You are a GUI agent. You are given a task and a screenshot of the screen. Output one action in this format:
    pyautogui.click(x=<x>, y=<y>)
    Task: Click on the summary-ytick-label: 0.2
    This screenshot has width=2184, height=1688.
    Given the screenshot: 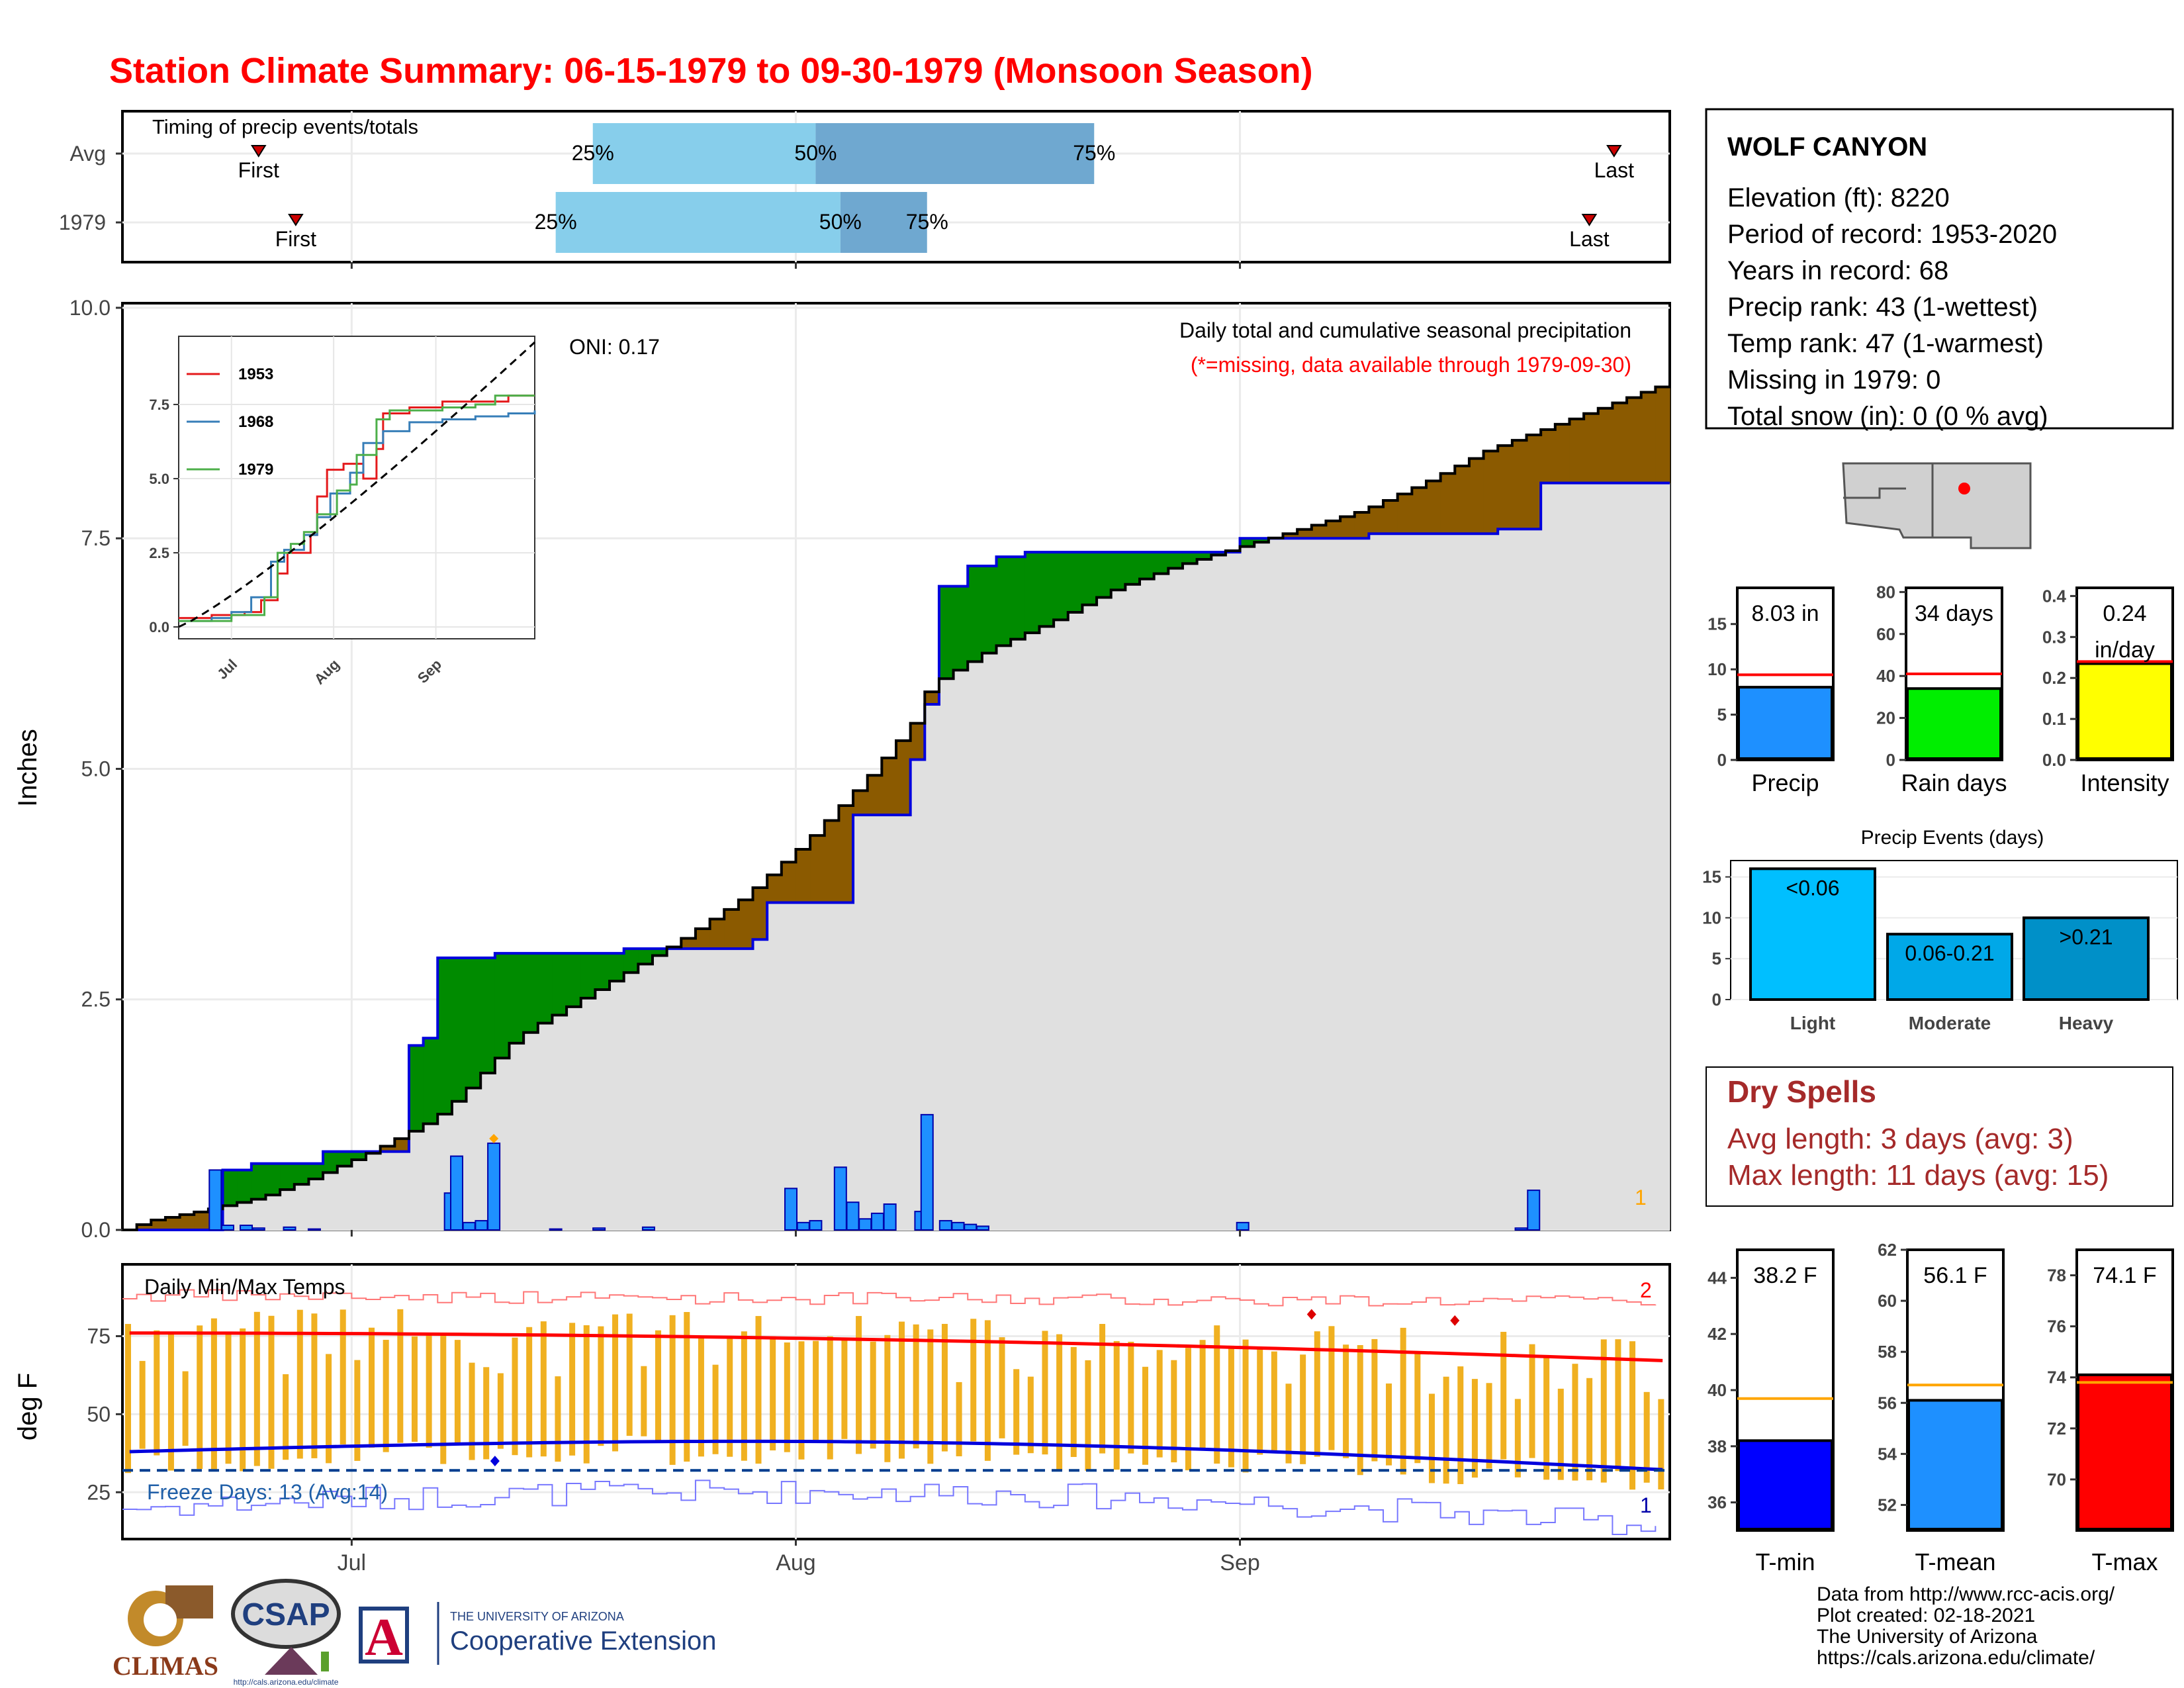 What is the action you would take?
    pyautogui.click(x=2054, y=678)
    